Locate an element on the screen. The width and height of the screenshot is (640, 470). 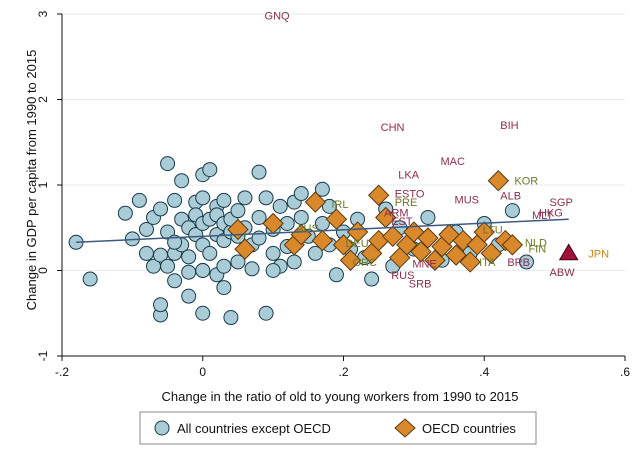
legend-diamond-marker is located at coordinates (405, 428).